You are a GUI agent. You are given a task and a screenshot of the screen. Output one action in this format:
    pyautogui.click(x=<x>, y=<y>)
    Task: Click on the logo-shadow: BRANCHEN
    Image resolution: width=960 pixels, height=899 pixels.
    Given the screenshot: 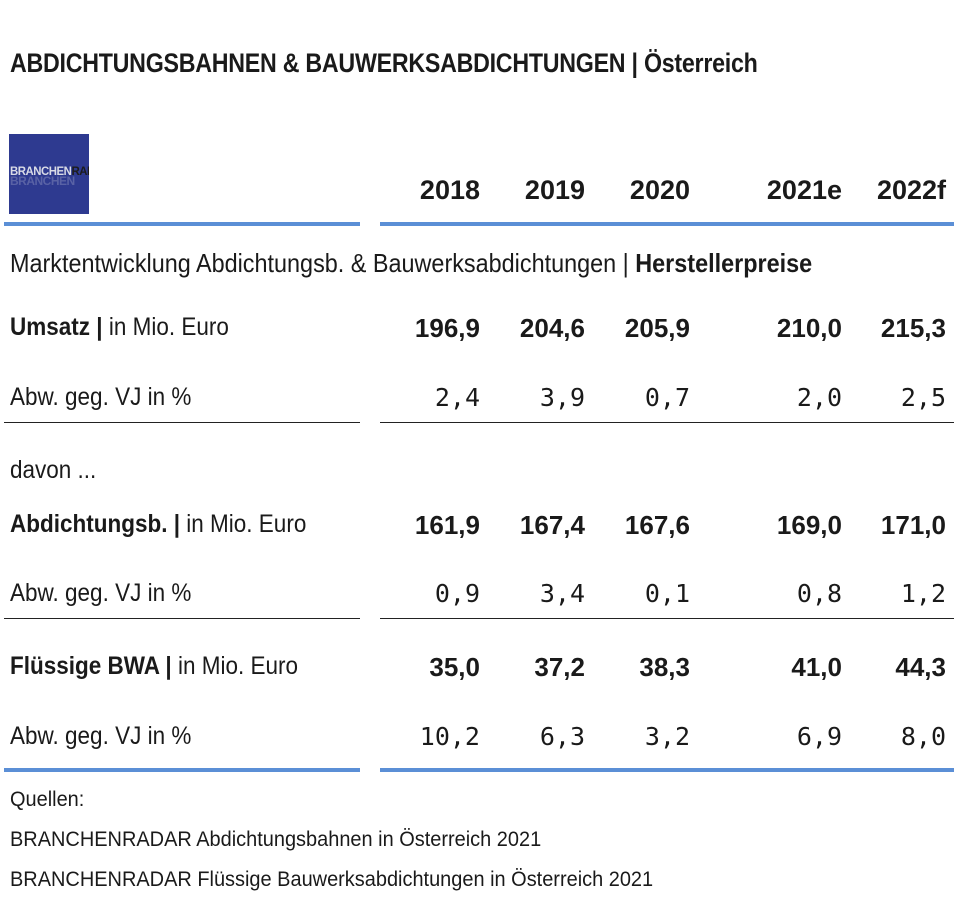 What is the action you would take?
    pyautogui.click(x=42, y=181)
    